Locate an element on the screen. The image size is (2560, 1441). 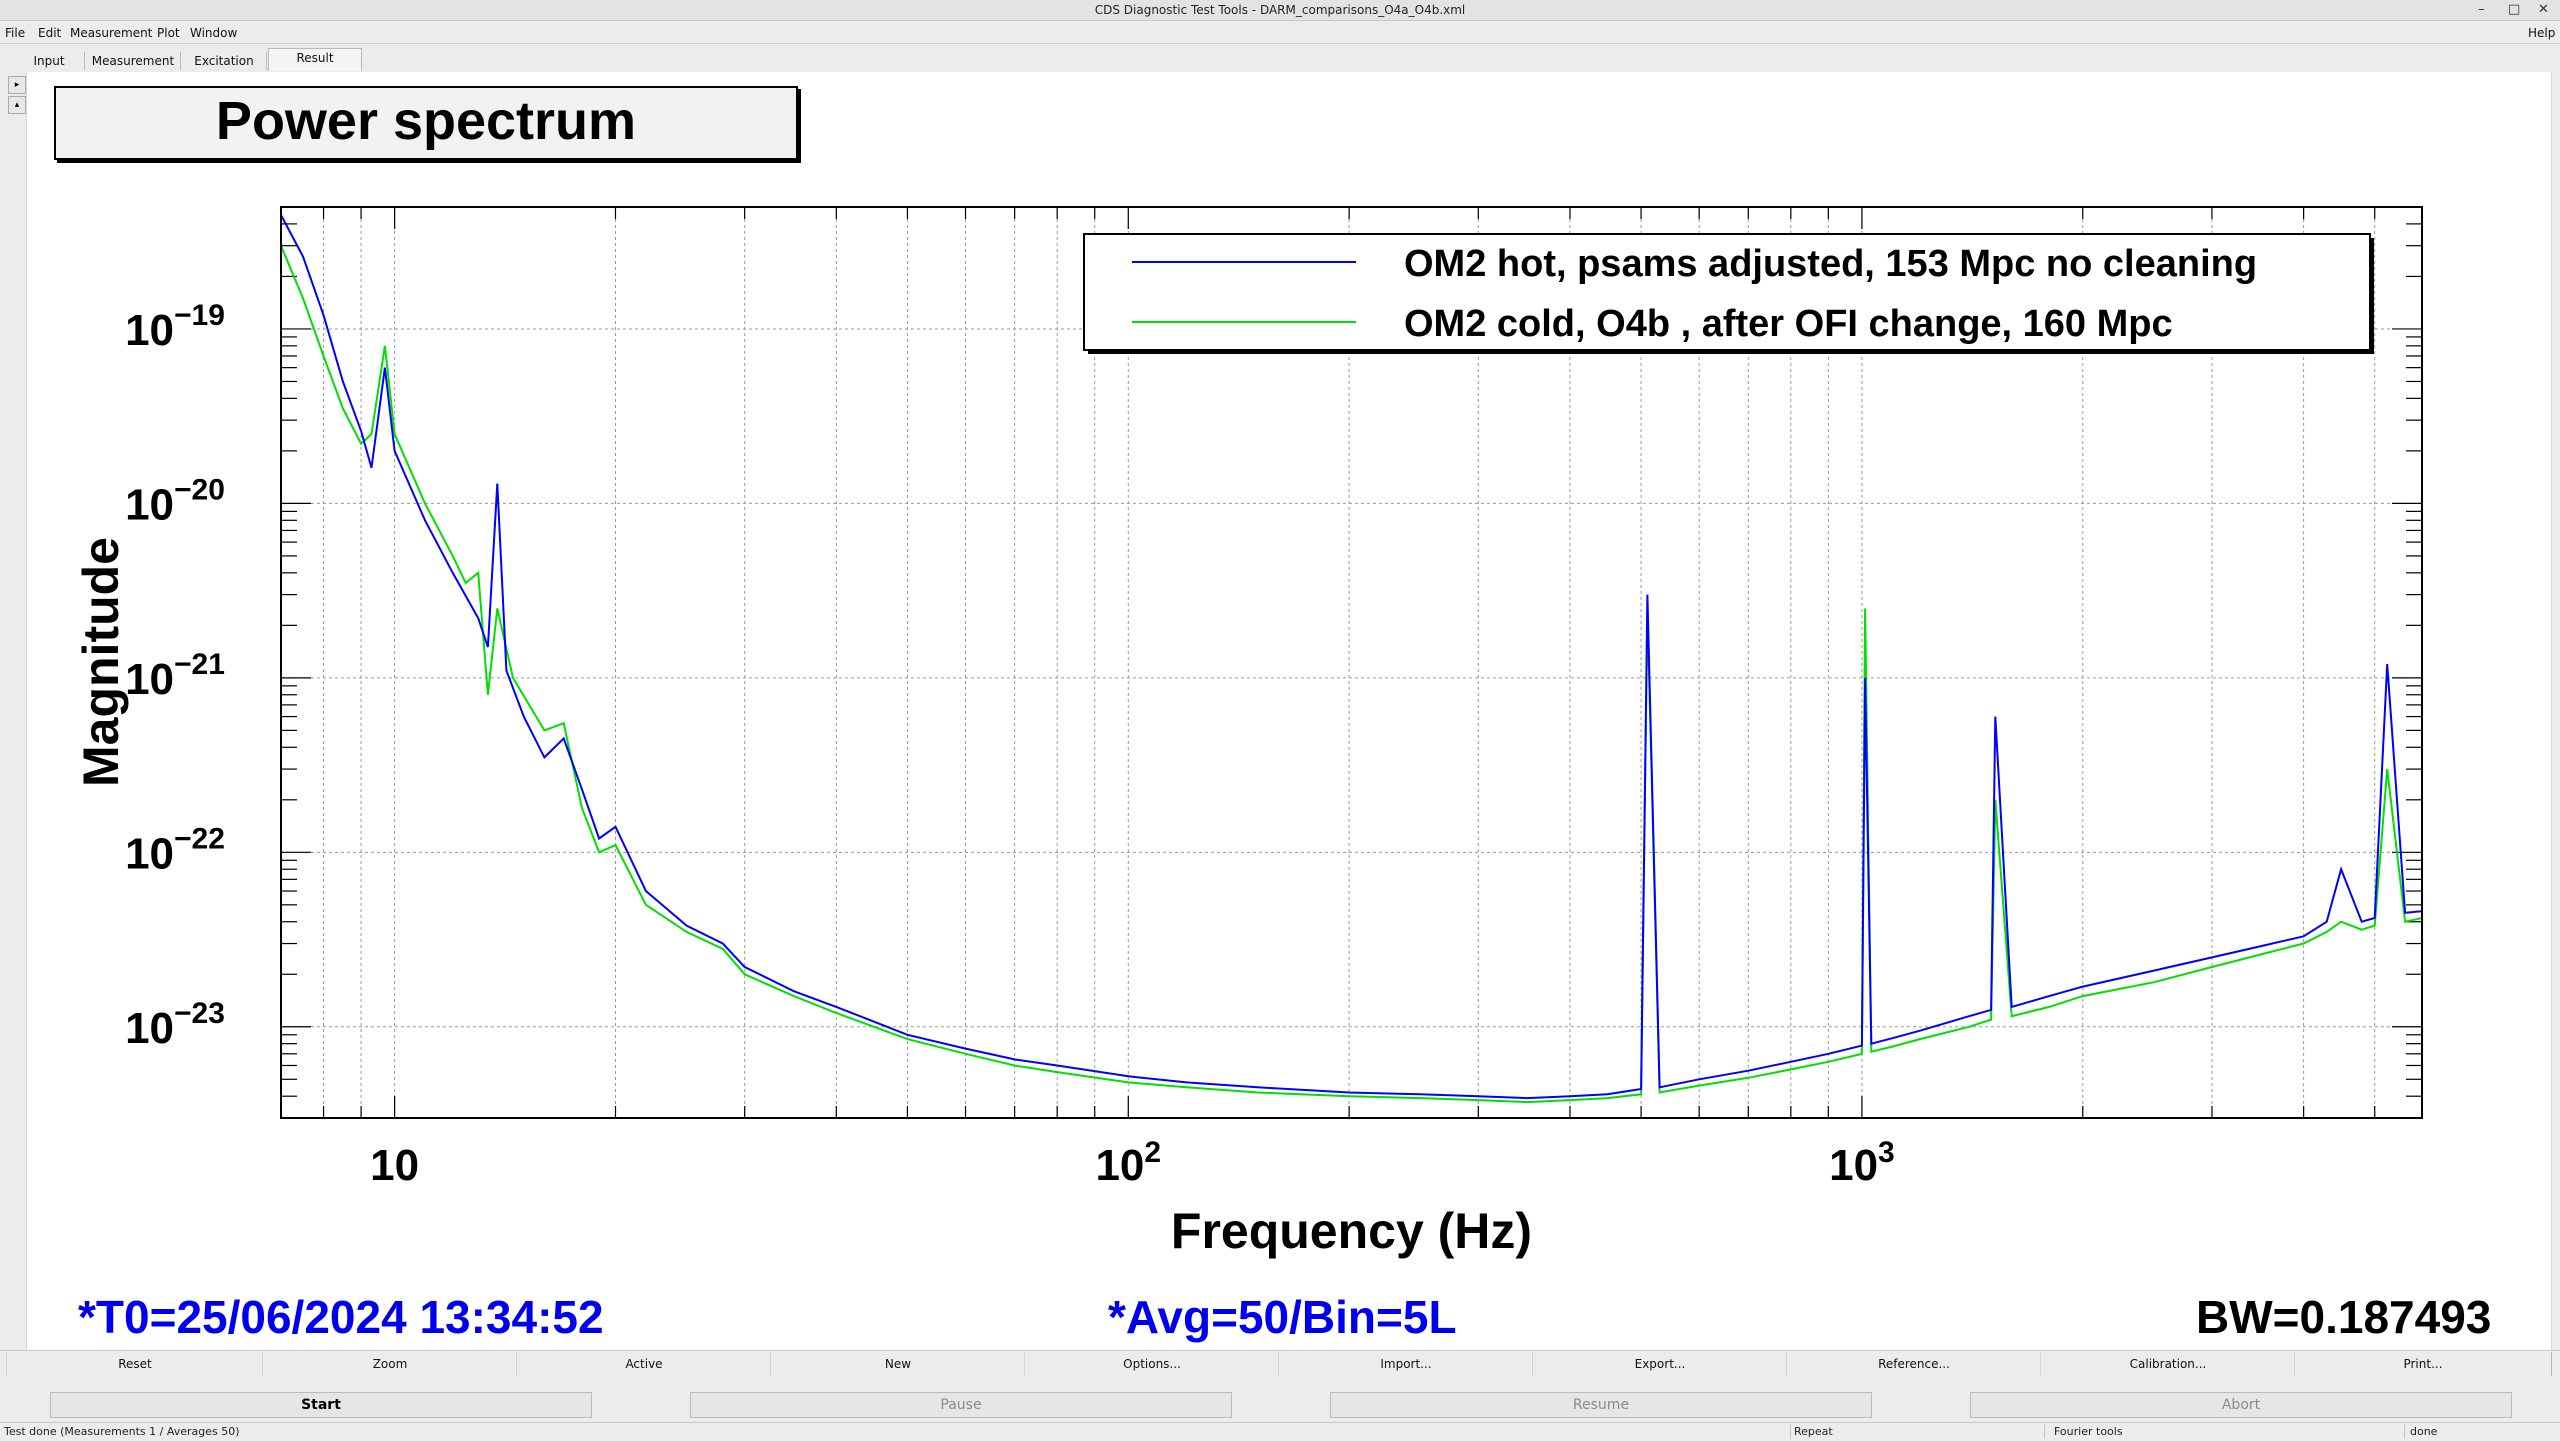
y-tick-label: 10−22 is located at coordinates (175, 850).